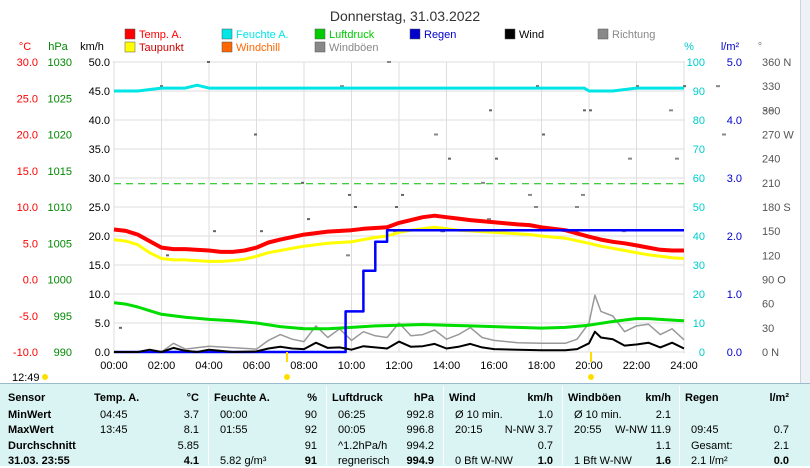 The width and height of the screenshot is (810, 468). What do you see at coordinates (390, 47) in the screenshot?
I see `axis-units: °C hPa km/h% l/m² °` at bounding box center [390, 47].